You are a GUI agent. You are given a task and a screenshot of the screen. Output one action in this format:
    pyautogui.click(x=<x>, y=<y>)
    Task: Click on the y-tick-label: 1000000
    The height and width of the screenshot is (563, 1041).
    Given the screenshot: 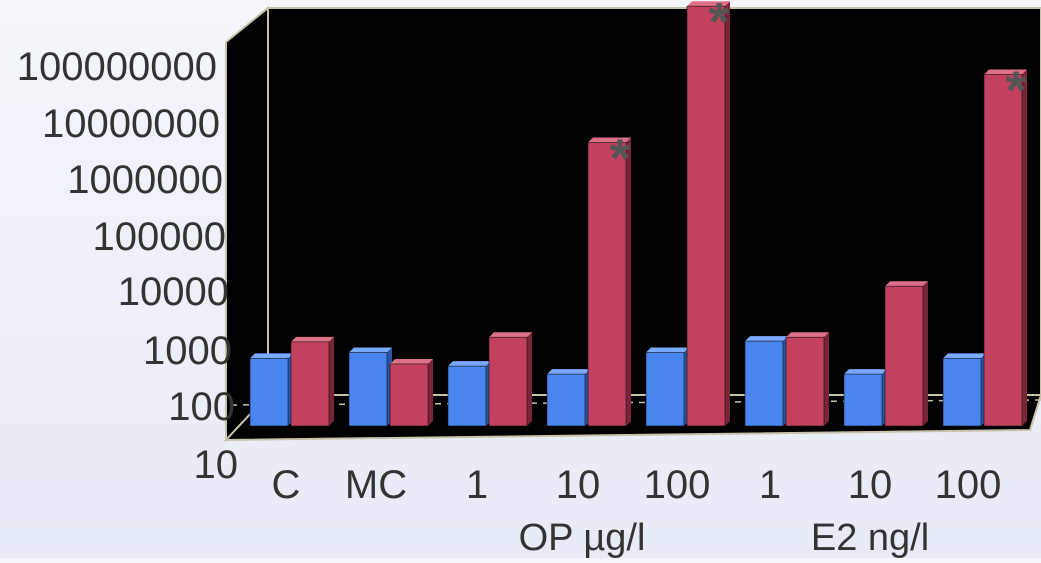 What is the action you would take?
    pyautogui.click(x=145, y=180)
    